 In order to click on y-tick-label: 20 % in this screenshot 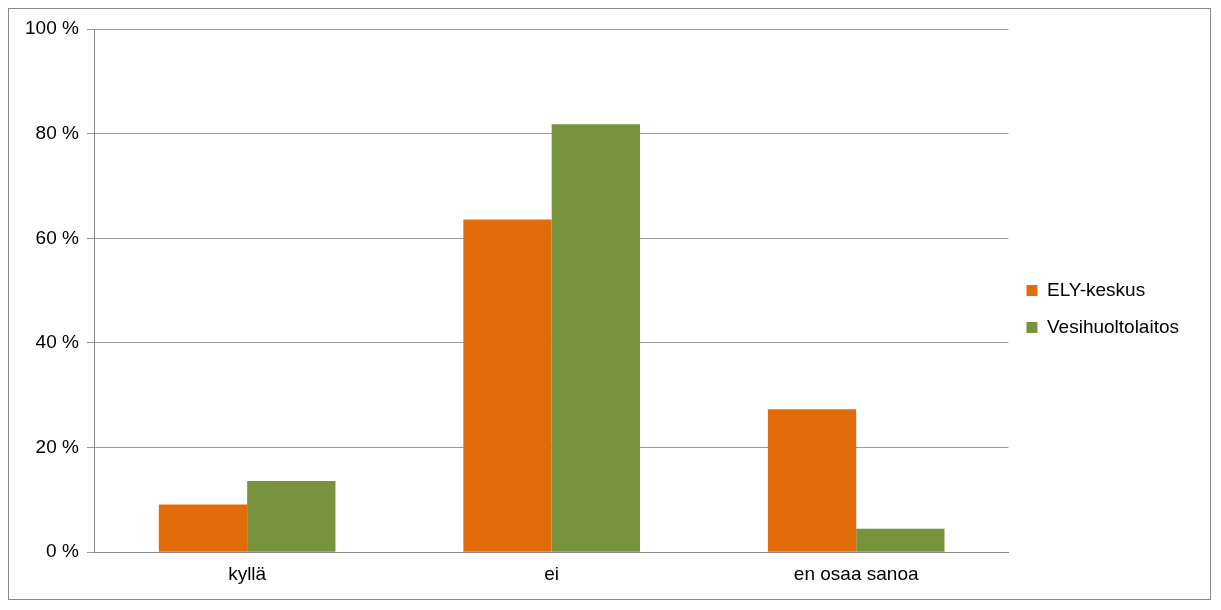, I will do `click(57, 446)`.